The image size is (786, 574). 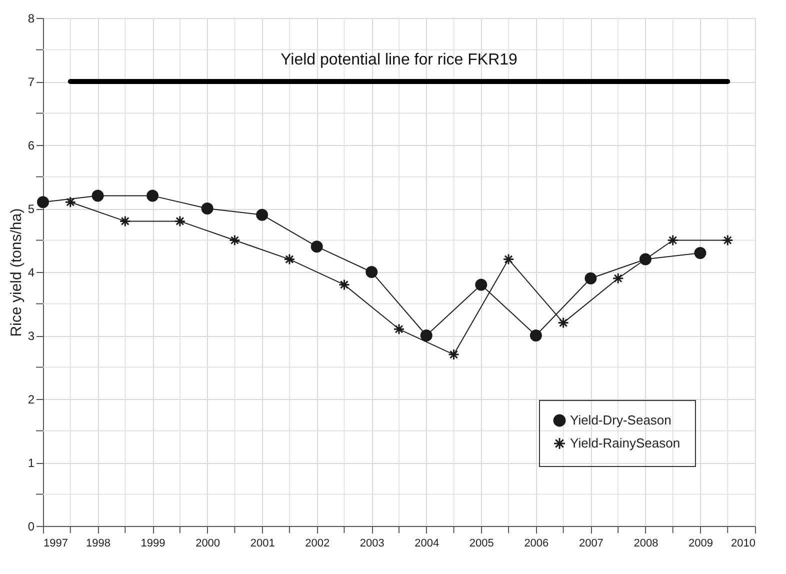 What do you see at coordinates (31, 336) in the screenshot?
I see `y-tick-label: 3` at bounding box center [31, 336].